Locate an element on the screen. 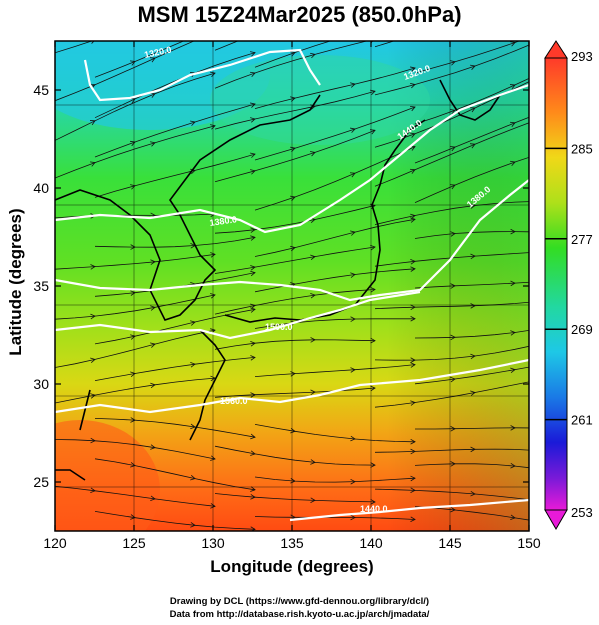 This screenshot has height=625, width=599. colorbar-top-triangle is located at coordinates (556, 49).